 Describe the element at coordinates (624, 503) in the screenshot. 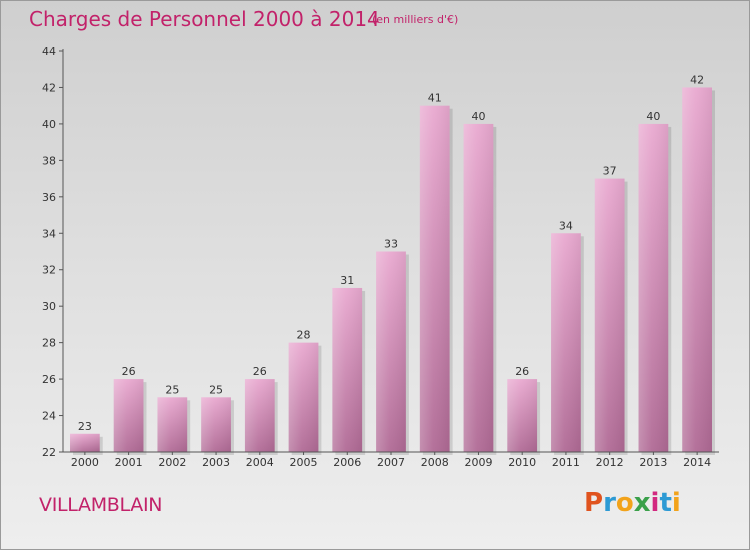

I see `logo-letter: o` at that location.